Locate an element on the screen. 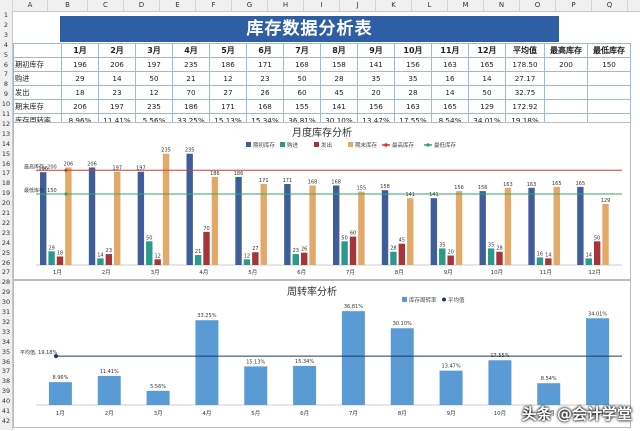 The width and height of the screenshot is (640, 431). value-cell: 165 is located at coordinates (487, 64).